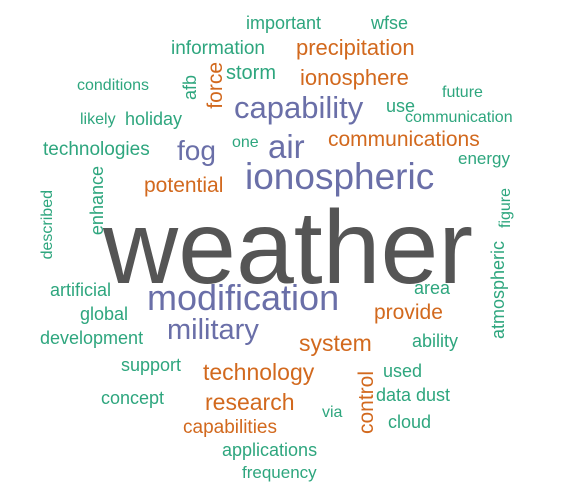  Describe the element at coordinates (404, 139) in the screenshot. I see `word-communications: communications` at that location.